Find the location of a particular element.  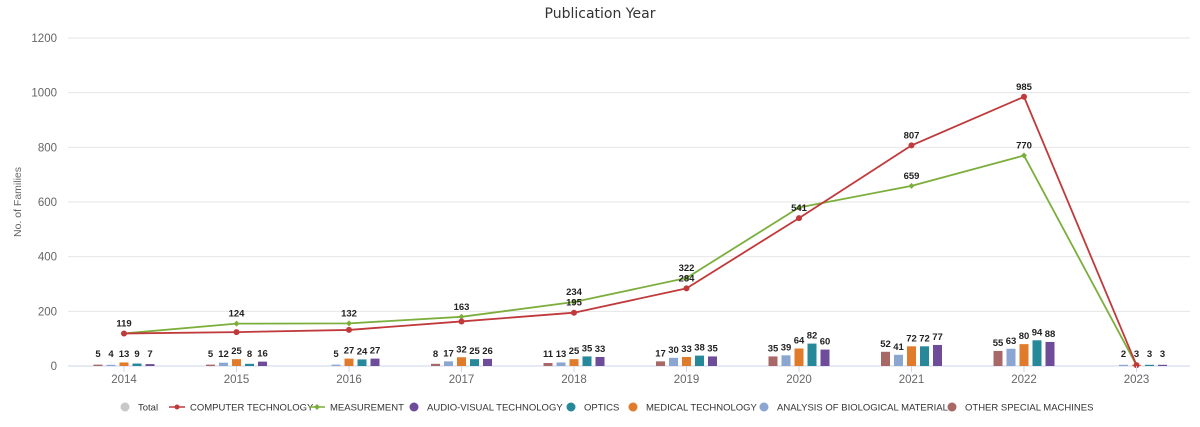

legend-item: Total is located at coordinates (139, 408).